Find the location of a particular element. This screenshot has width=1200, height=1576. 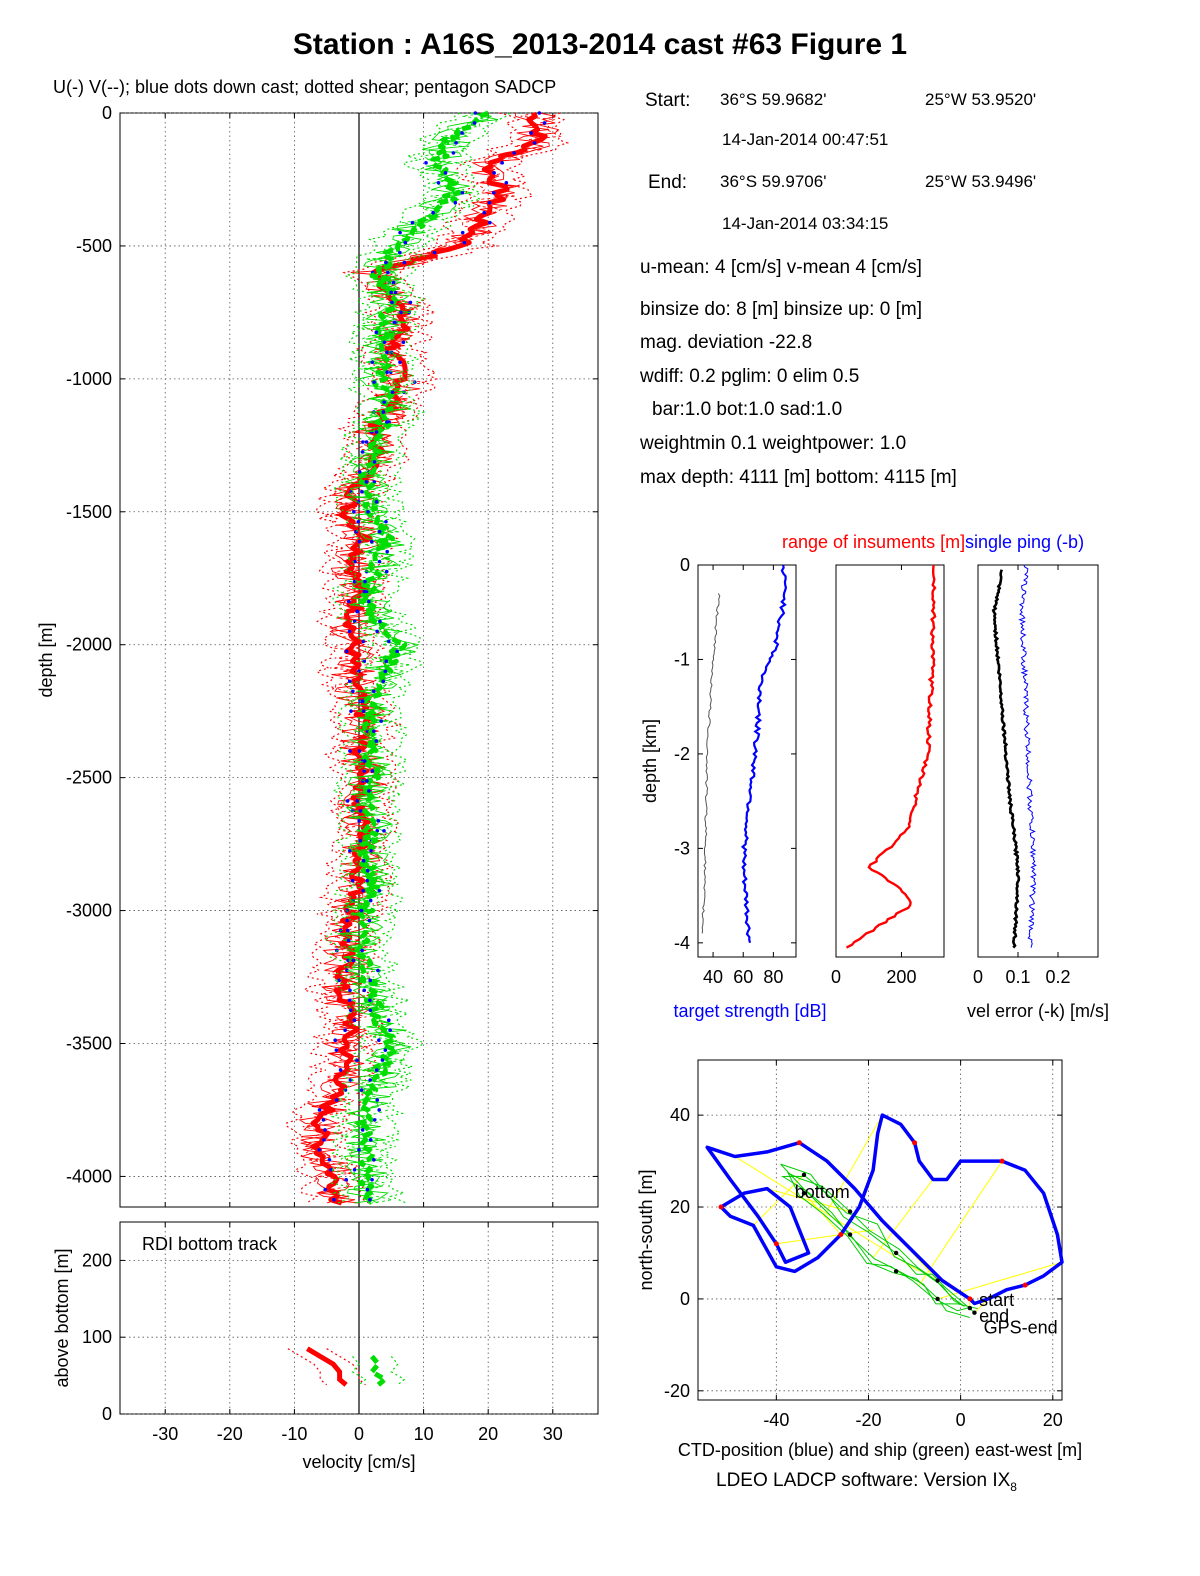

x-axis-label: vel error (-k) [m/s] is located at coordinates (1038, 1011).